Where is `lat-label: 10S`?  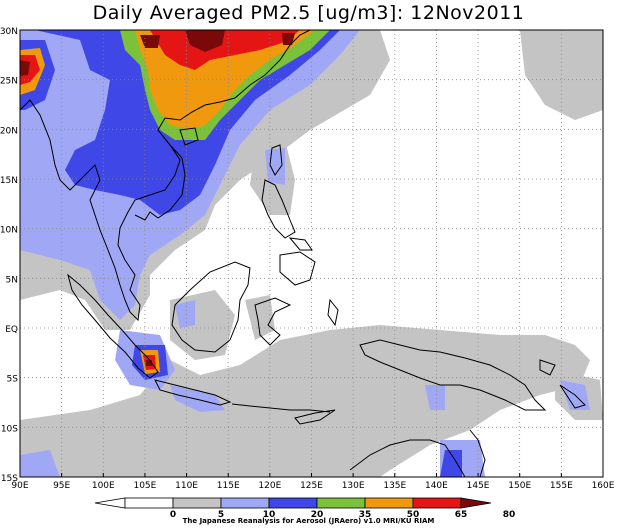
lat-label: 10S is located at coordinates (9, 429).